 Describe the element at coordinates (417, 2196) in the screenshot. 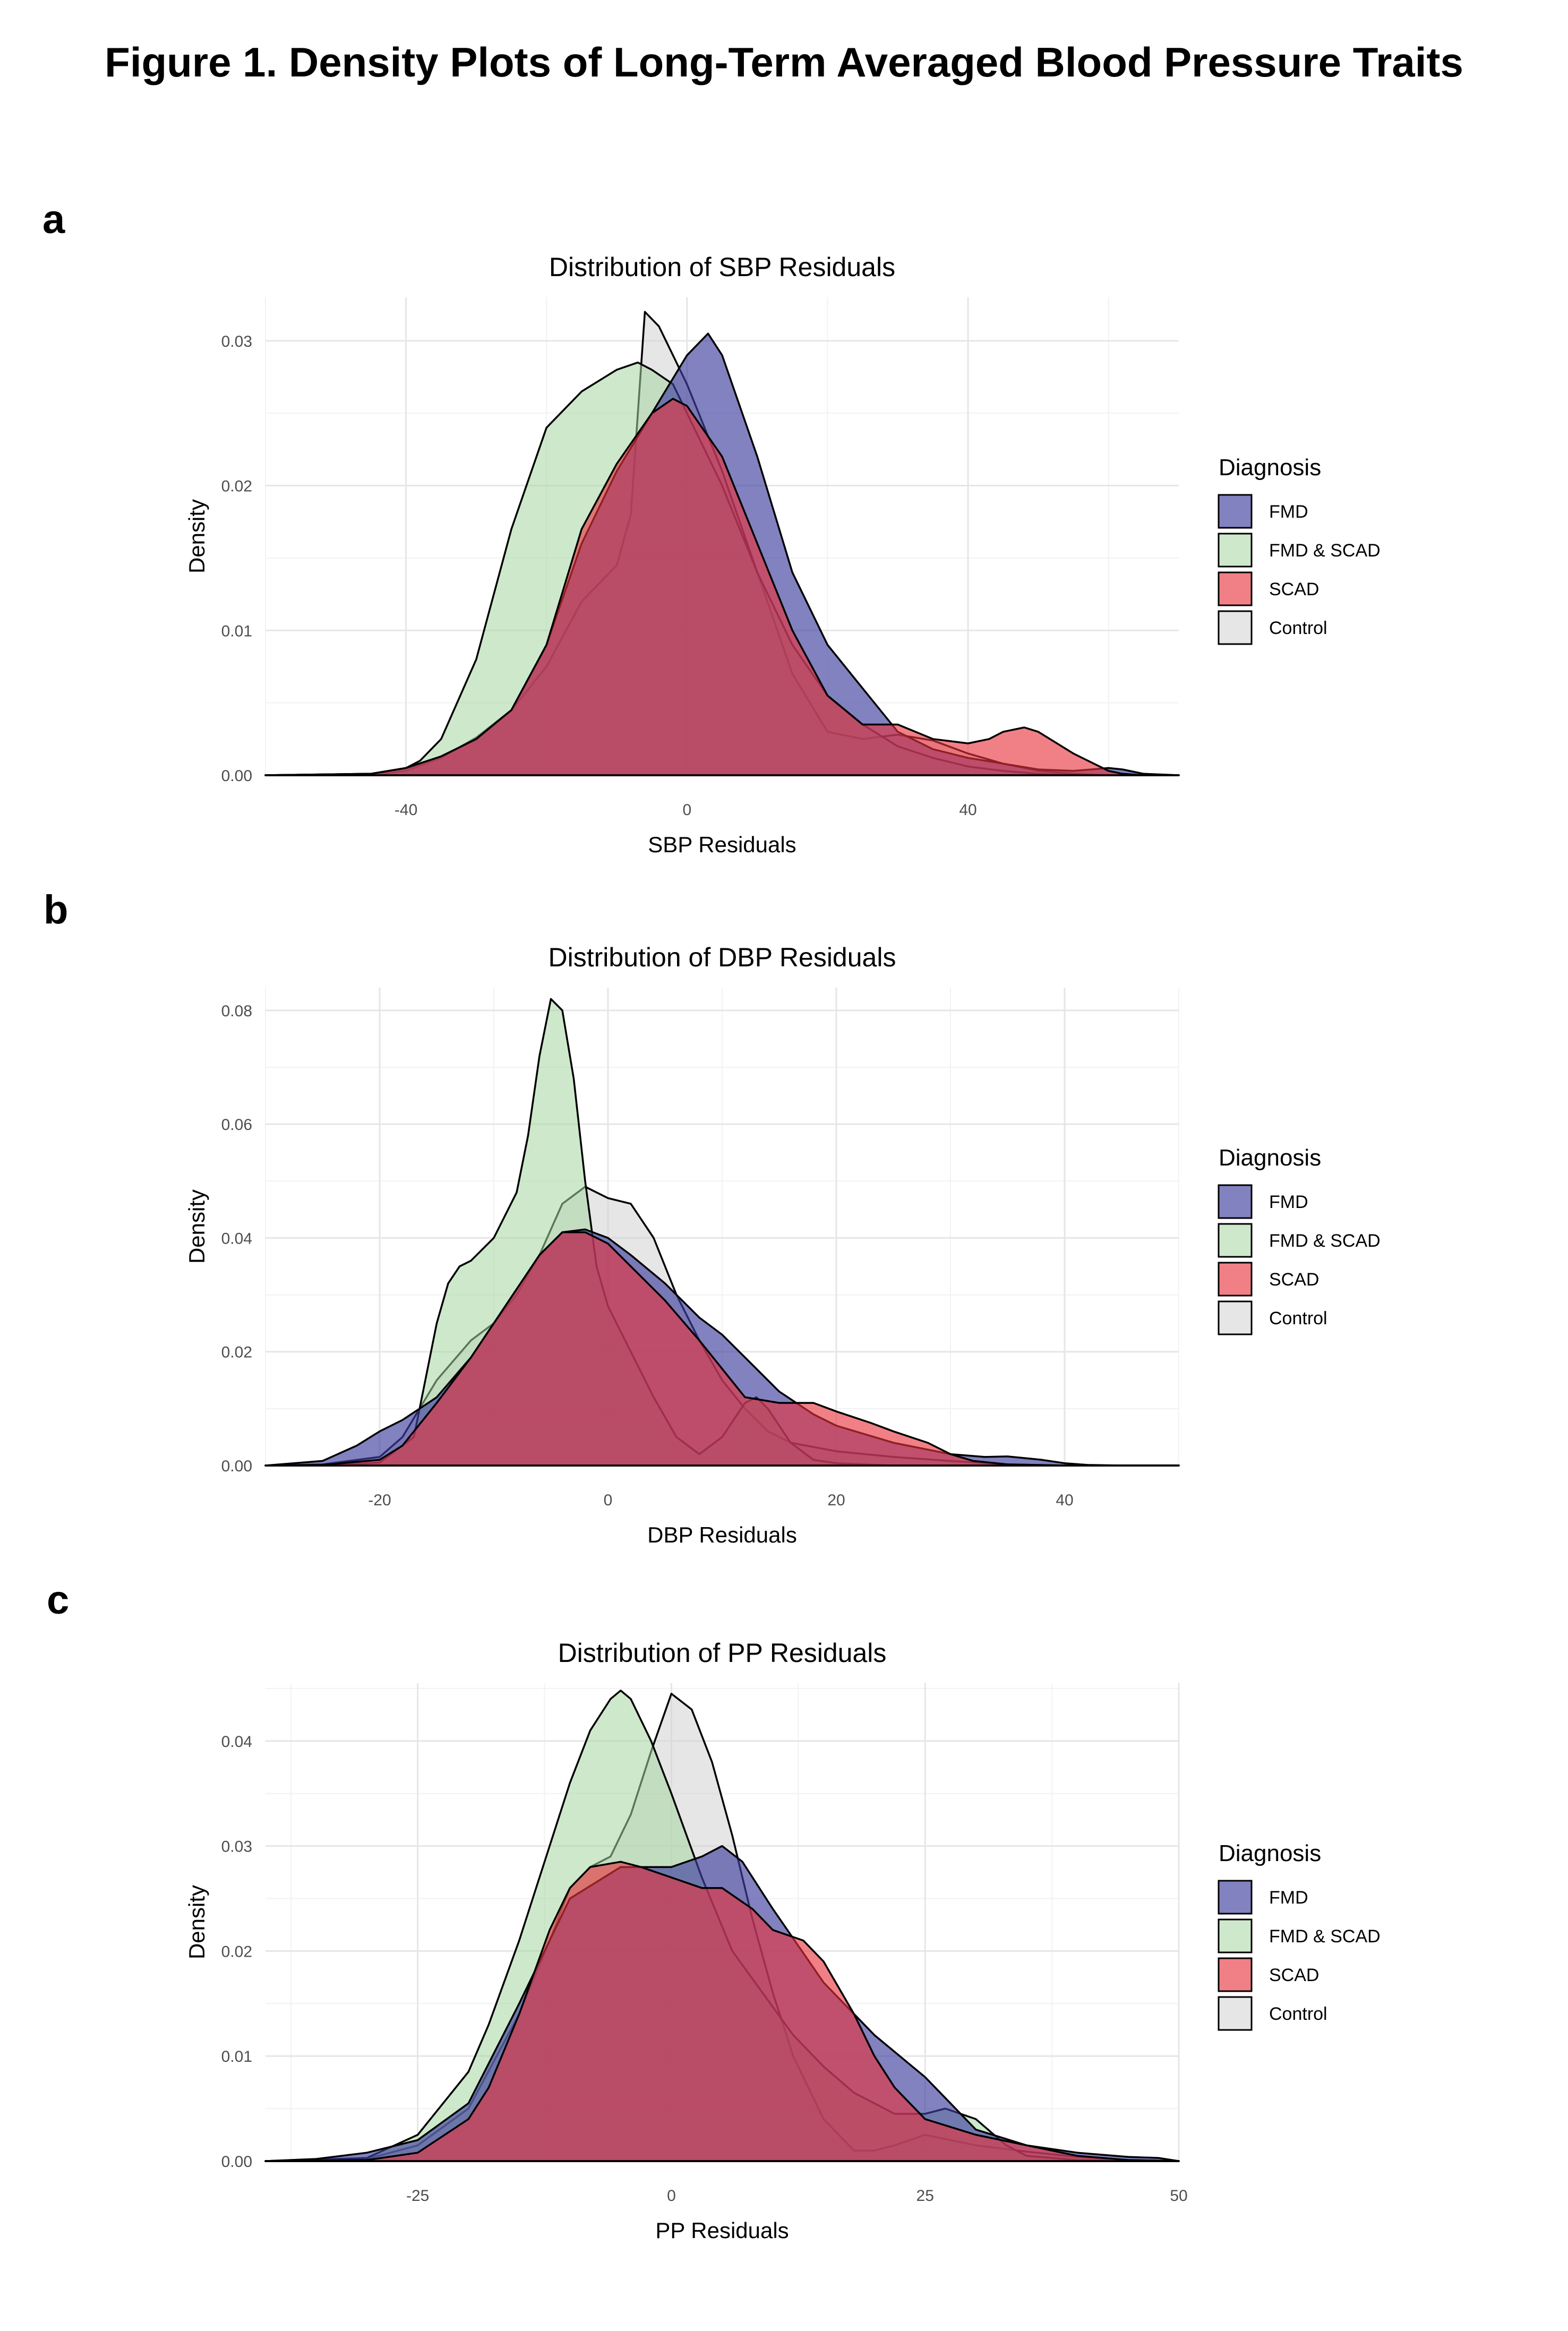

I see `x-tick-label: -25` at that location.